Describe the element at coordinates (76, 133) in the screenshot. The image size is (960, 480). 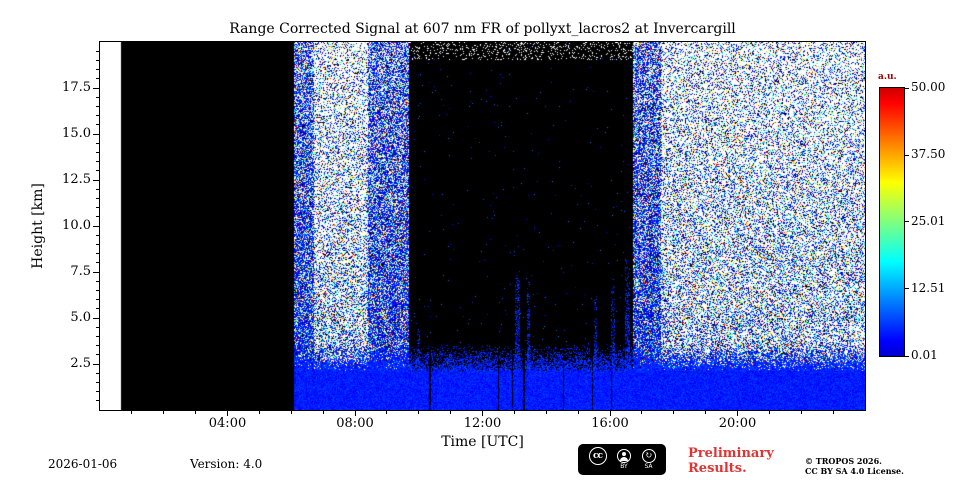
I see `y-tick-label: 15.0` at that location.